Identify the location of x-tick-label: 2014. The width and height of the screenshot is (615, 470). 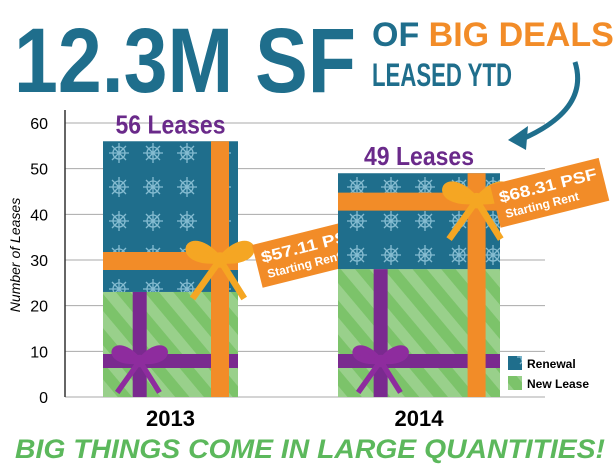
(420, 418).